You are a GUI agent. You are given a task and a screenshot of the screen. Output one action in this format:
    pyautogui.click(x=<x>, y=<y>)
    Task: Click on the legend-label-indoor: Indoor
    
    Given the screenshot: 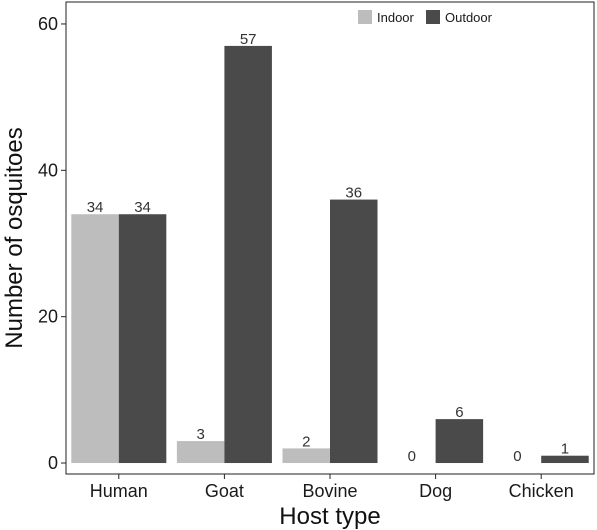 What is the action you would take?
    pyautogui.click(x=396, y=17)
    